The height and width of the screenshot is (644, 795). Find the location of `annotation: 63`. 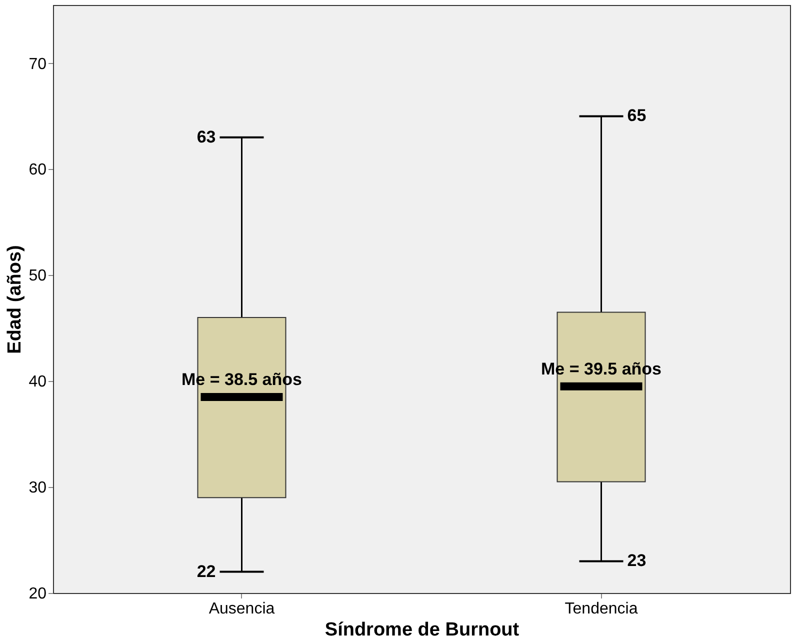

annotation: 63 is located at coordinates (206, 136).